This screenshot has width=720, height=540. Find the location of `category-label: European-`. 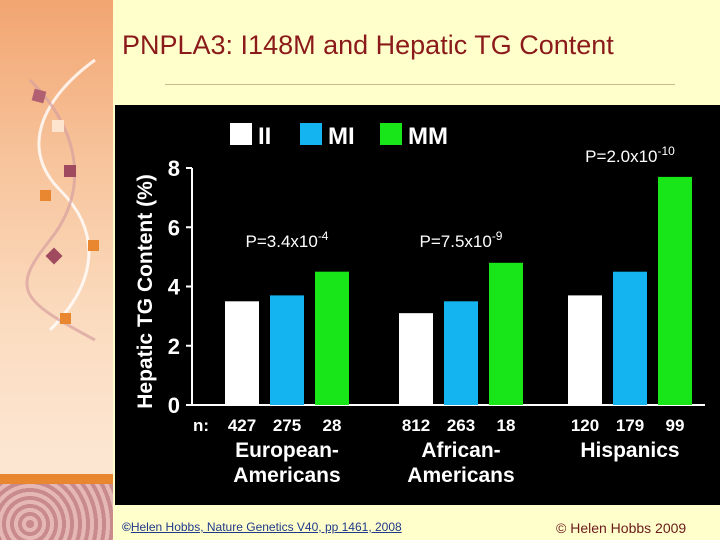

category-label: European- is located at coordinates (287, 450).